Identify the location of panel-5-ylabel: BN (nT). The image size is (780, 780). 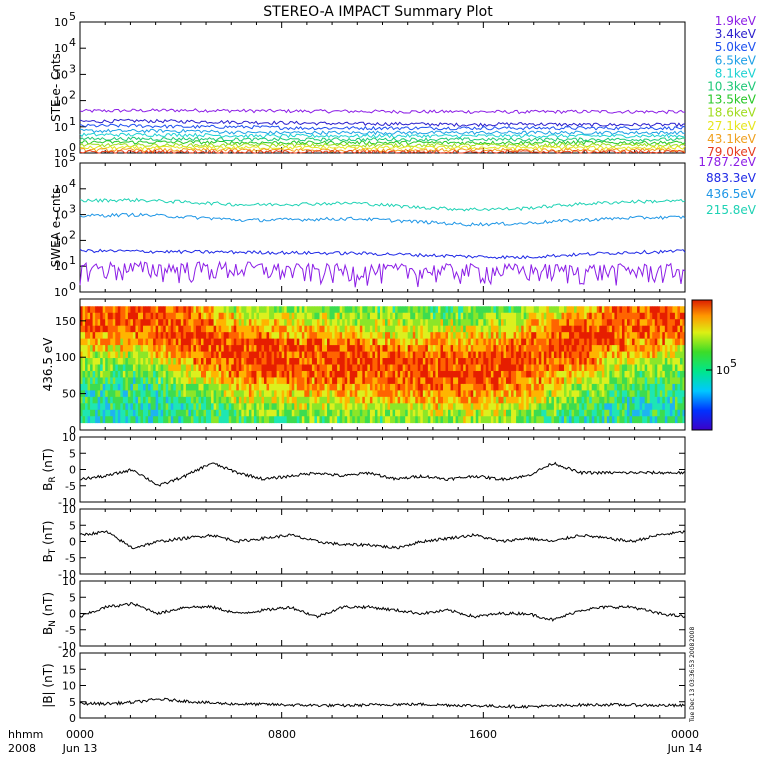
(49, 613).